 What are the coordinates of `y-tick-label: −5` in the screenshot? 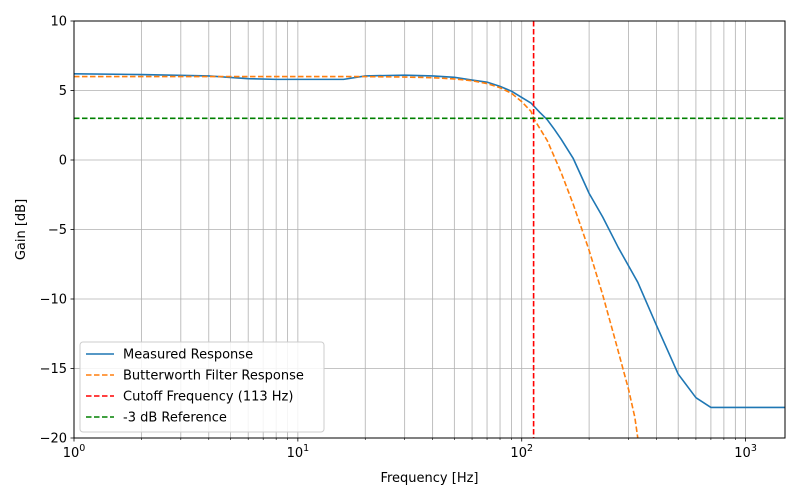 It's located at (57, 230).